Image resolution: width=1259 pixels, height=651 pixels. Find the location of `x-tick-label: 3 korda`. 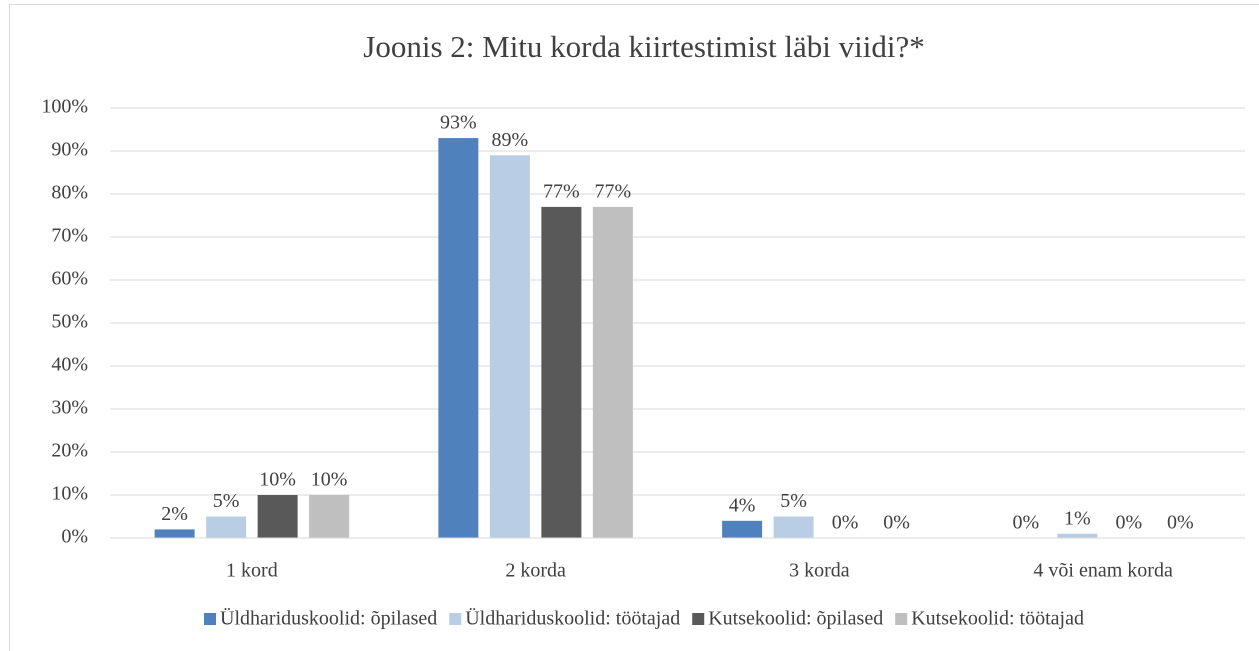

x-tick-label: 3 korda is located at coordinates (819, 571).